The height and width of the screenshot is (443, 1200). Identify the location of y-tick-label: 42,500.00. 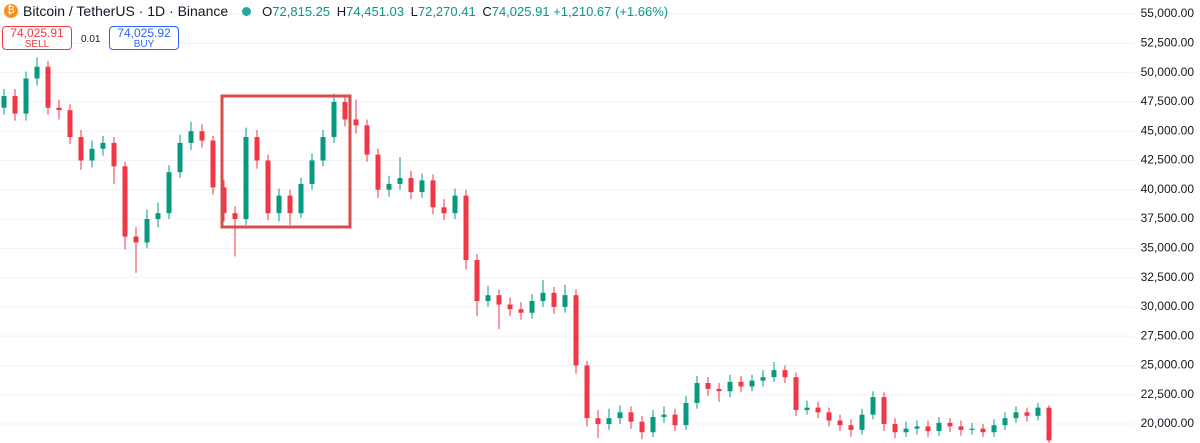
(1168, 160).